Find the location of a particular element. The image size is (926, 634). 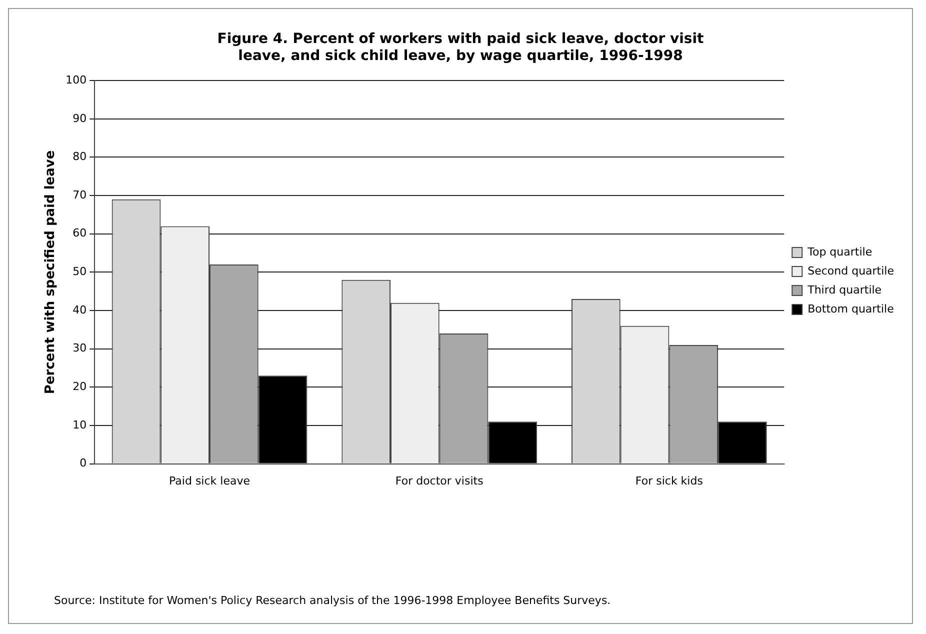

x-tick-label: For sick kids is located at coordinates (669, 481).